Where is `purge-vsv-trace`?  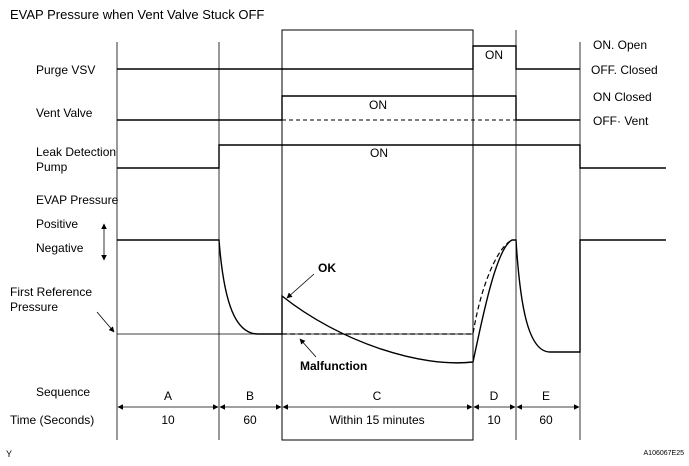 purge-vsv-trace is located at coordinates (348, 57).